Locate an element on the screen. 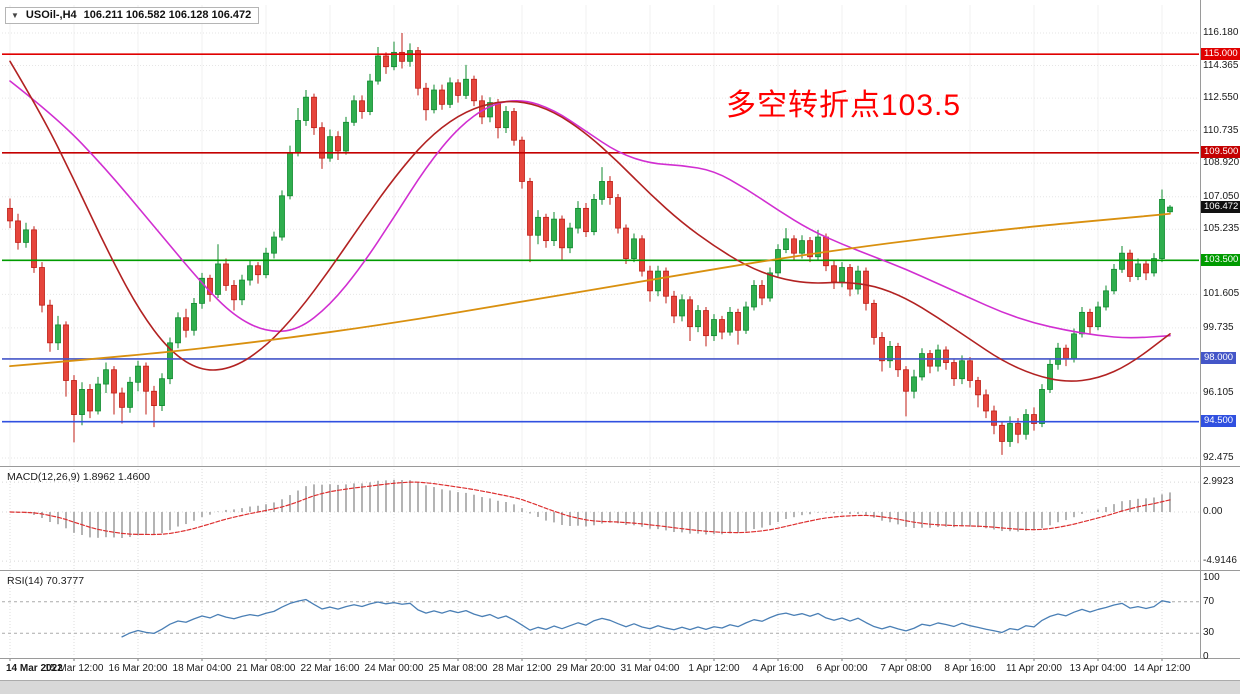 The height and width of the screenshot is (694, 1240). annotation-text: 多空转折点103.5 is located at coordinates (844, 105).